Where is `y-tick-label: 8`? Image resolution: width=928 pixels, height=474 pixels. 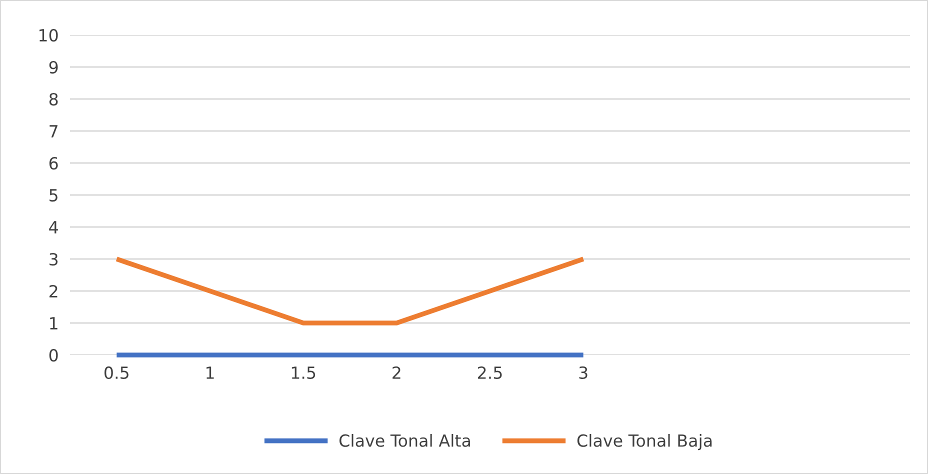
y-tick-label: 8 is located at coordinates (53, 99).